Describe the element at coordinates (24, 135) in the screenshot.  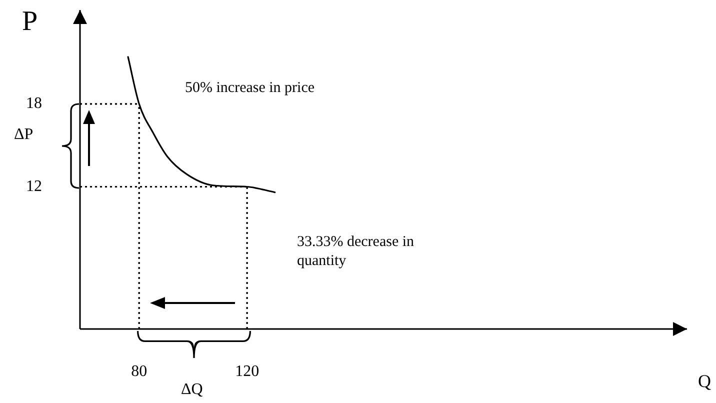
I see `text: ΔP` at that location.